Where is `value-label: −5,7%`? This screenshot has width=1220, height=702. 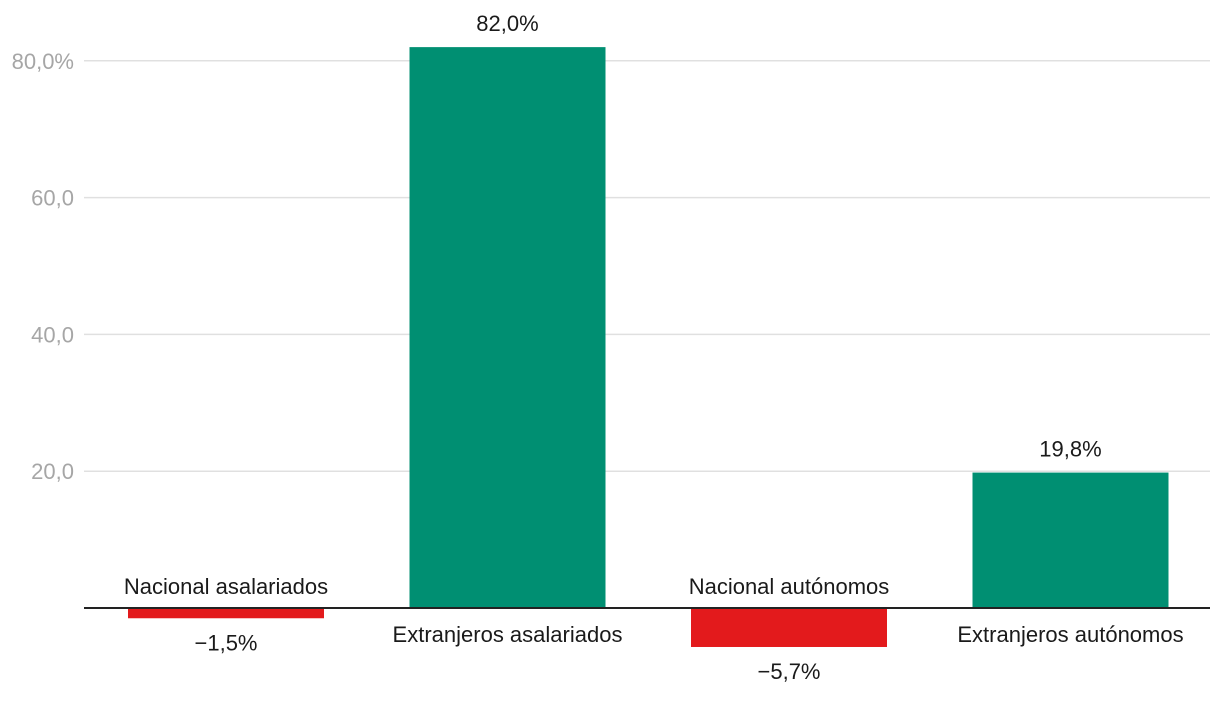 value-label: −5,7% is located at coordinates (789, 671).